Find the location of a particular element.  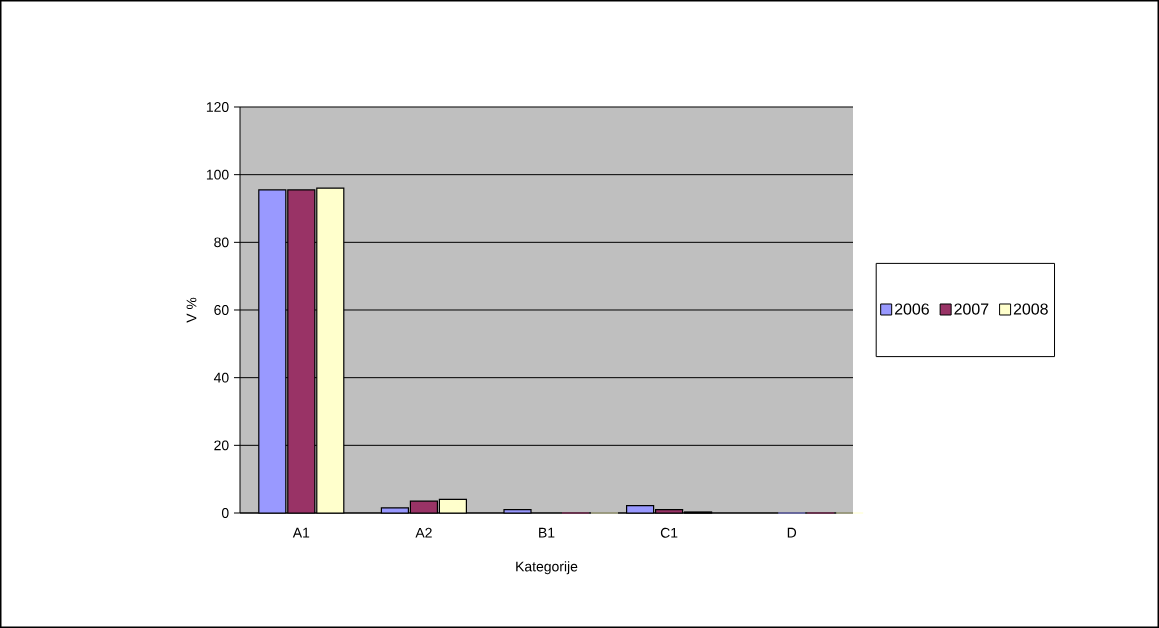

legend-label: 2006 is located at coordinates (911, 309).